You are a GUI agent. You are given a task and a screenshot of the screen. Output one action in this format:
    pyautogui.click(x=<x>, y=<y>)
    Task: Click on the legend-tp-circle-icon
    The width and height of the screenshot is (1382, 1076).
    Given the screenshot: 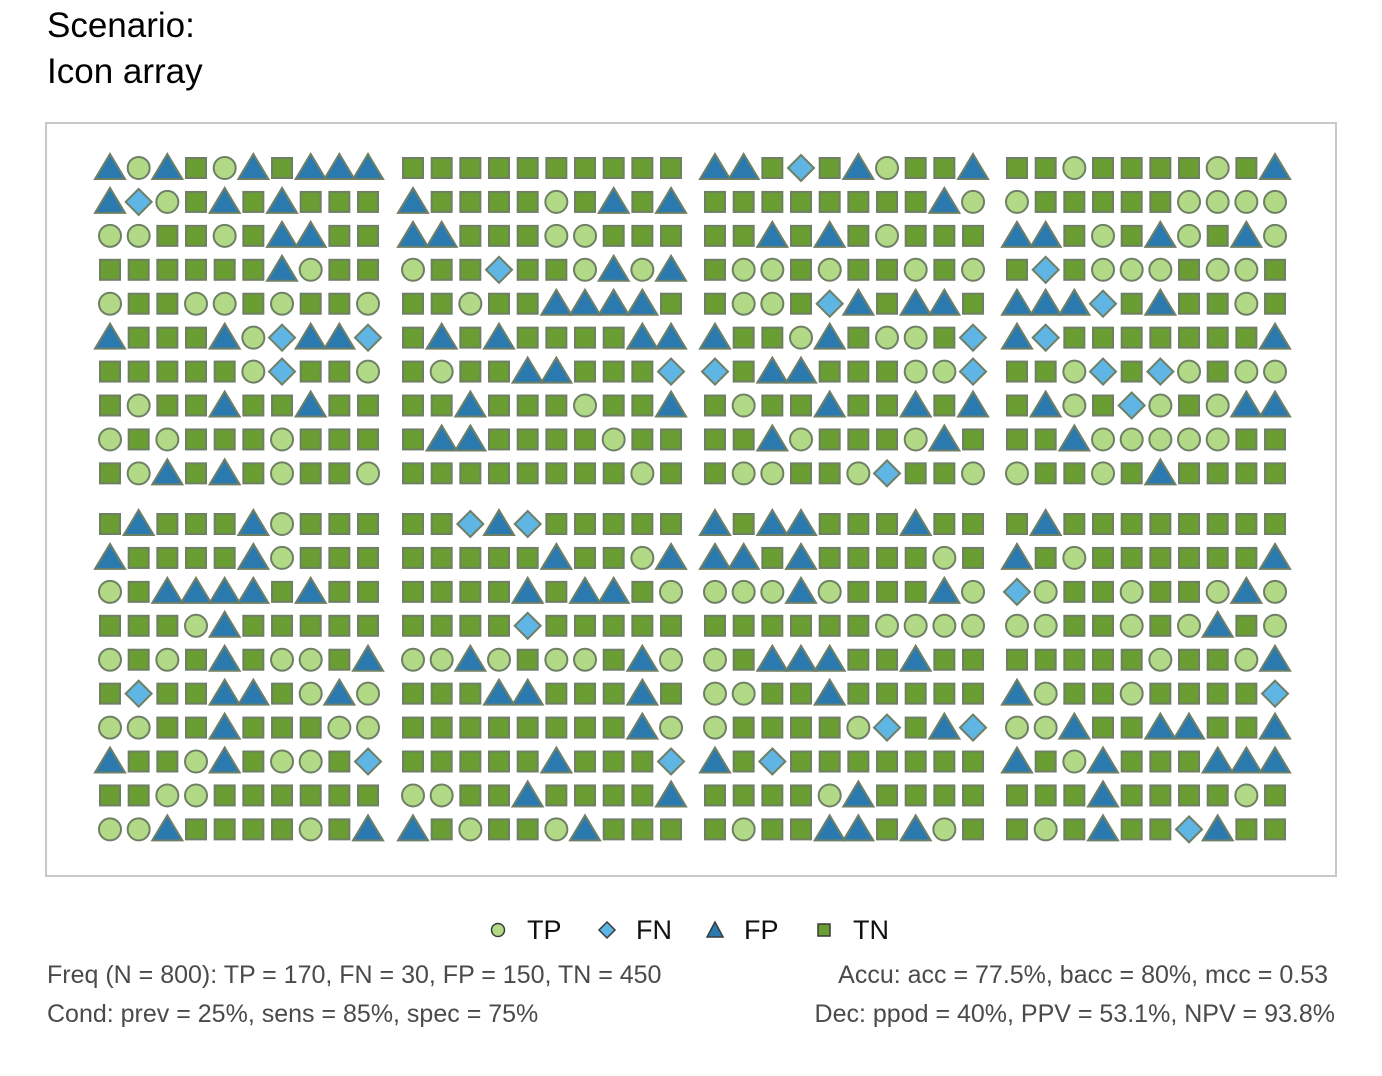 What is the action you would take?
    pyautogui.click(x=498, y=930)
    